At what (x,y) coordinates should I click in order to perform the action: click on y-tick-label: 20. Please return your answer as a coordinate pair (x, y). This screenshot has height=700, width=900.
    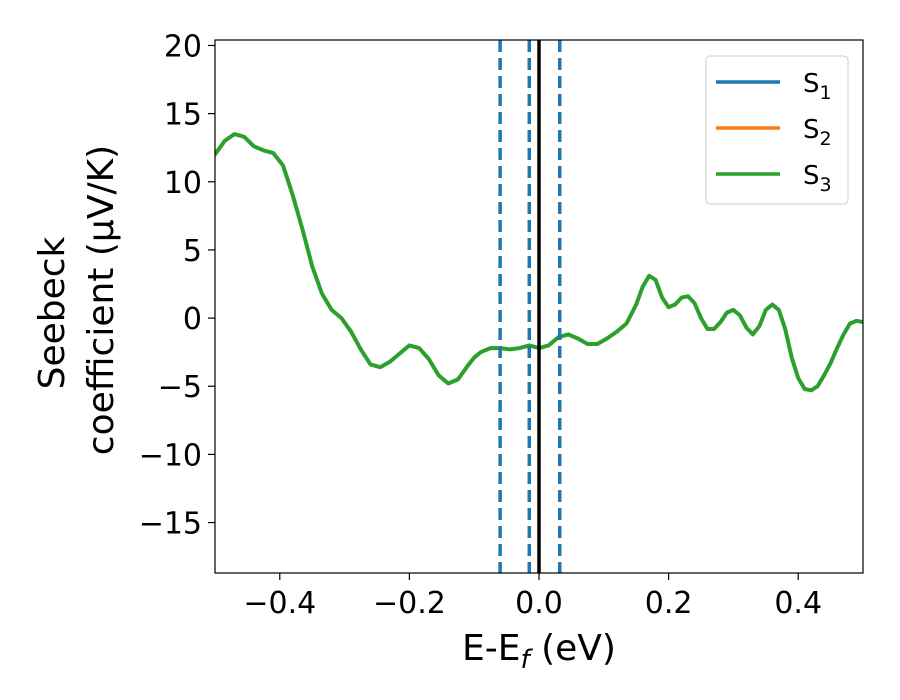
    Looking at the image, I should click on (183, 46).